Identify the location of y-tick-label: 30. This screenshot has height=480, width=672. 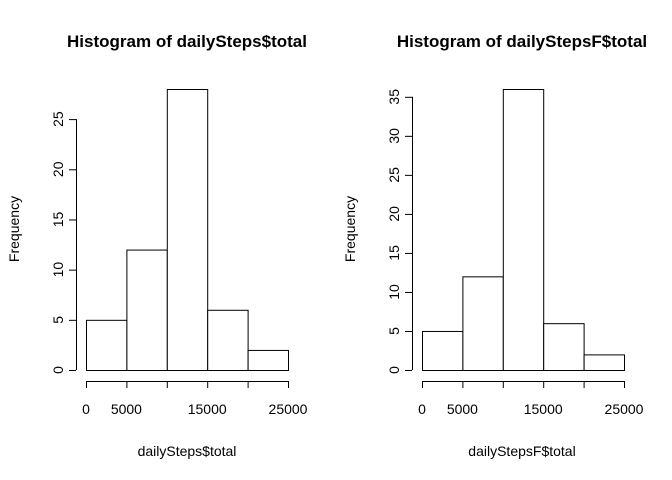
(394, 136).